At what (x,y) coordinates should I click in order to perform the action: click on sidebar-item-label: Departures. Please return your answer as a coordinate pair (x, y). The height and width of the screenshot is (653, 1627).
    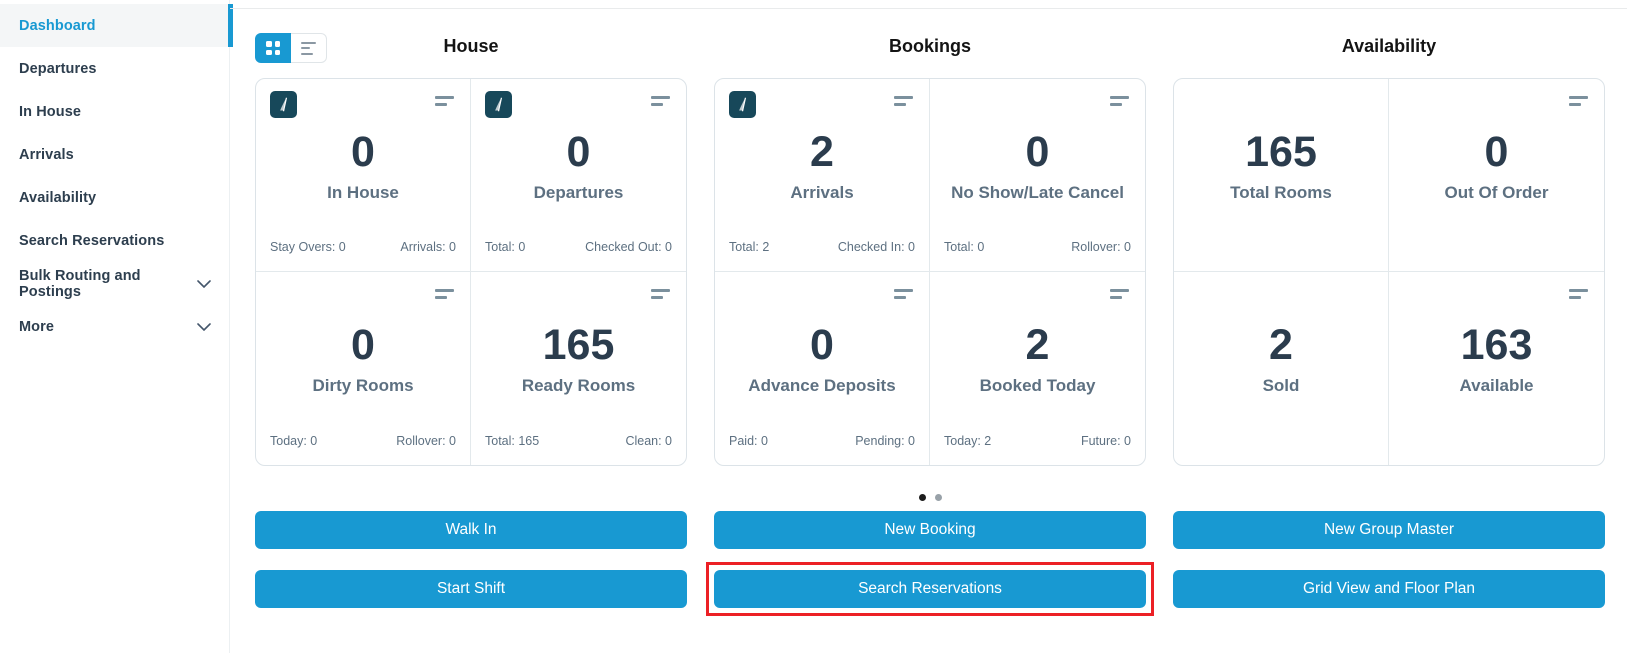
    Looking at the image, I should click on (58, 68).